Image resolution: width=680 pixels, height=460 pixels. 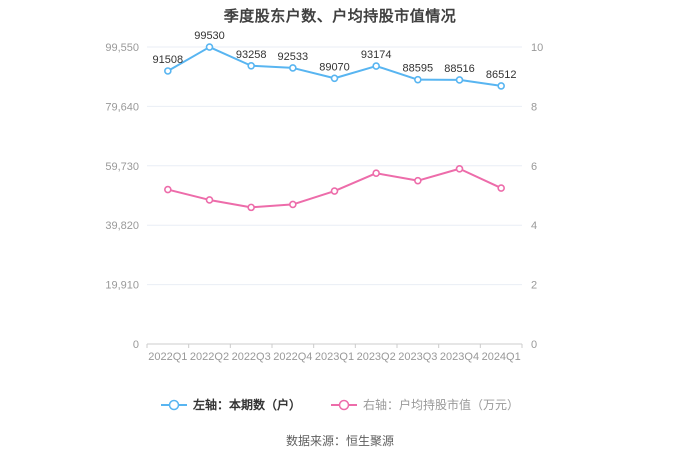 I want to click on x-axis-category-label: 2023Q3, so click(x=417, y=357).